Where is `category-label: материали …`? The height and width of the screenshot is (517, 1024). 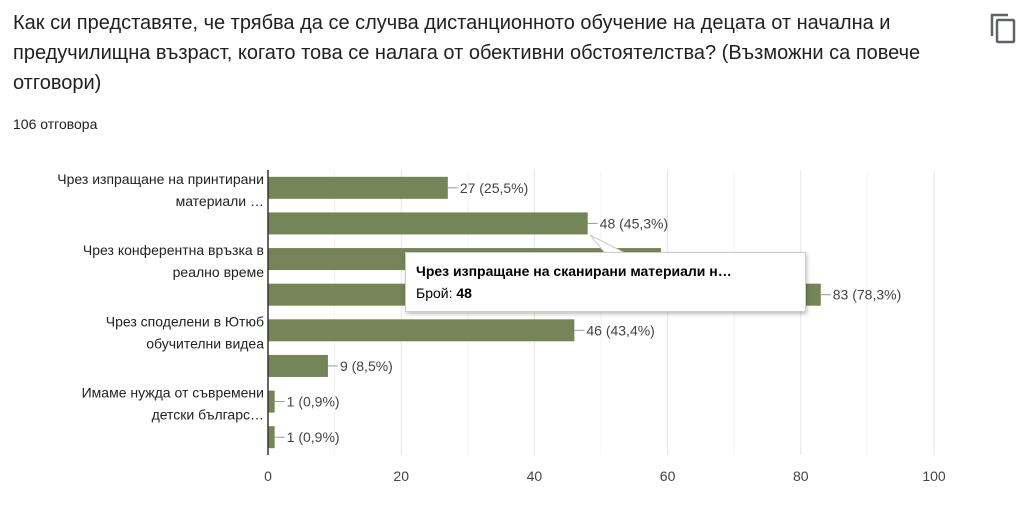
category-label: материали … is located at coordinates (220, 201).